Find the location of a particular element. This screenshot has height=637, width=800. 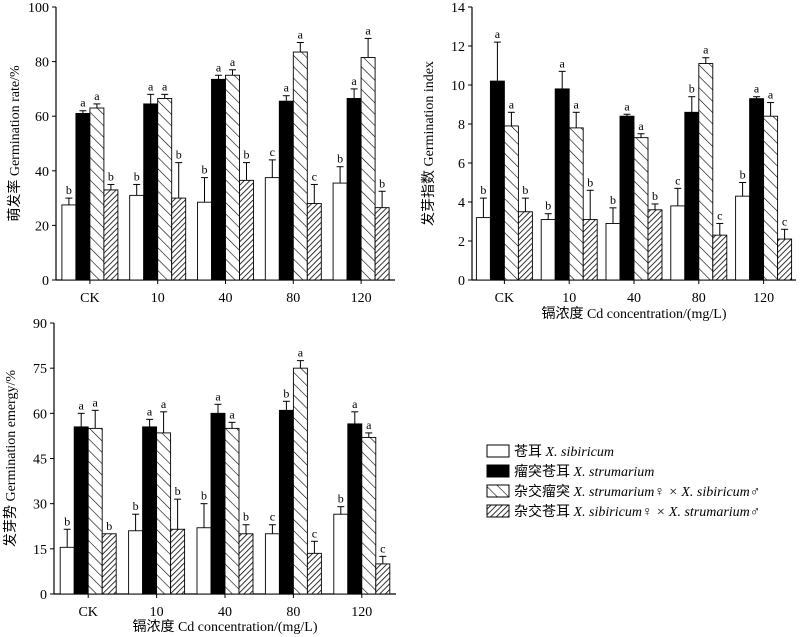

y-tick-label: 6 is located at coordinates (461, 164).